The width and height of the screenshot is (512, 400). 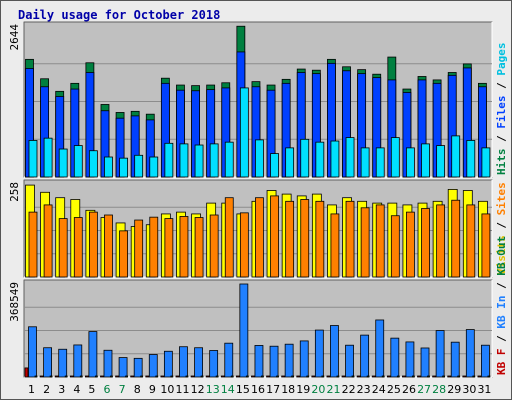 I want to click on day-label: 22, so click(x=349, y=389).